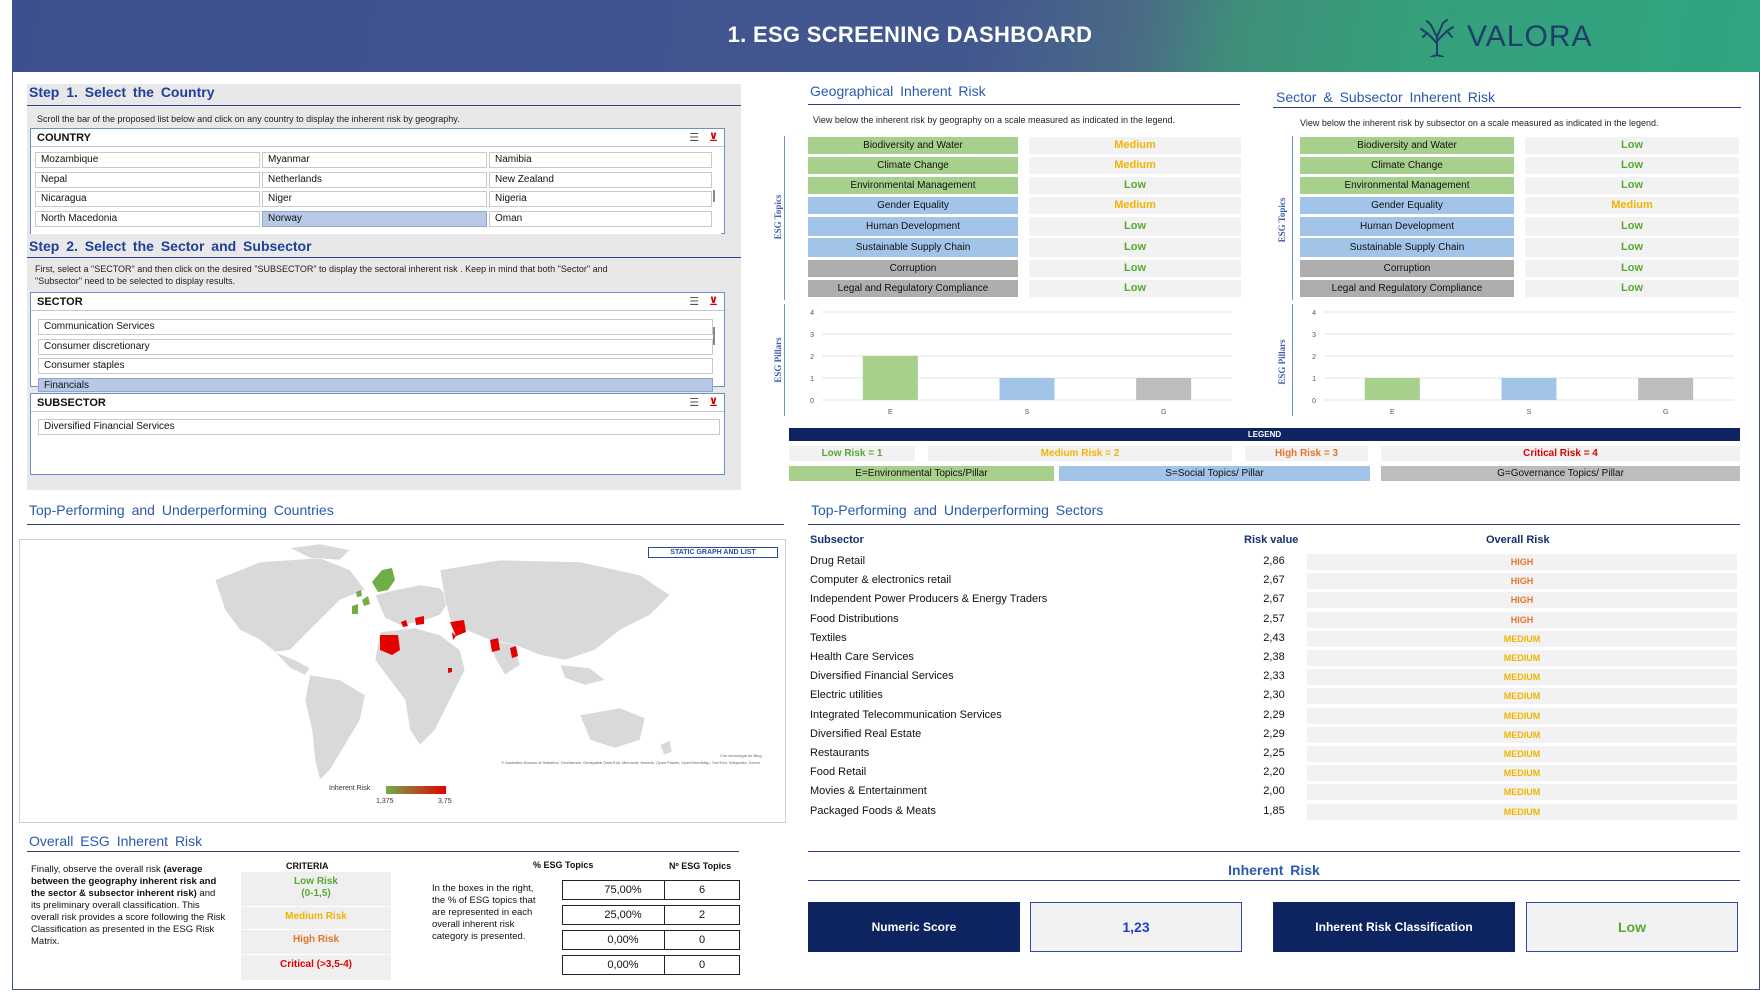 This screenshot has height=997, width=1760. I want to click on country-item: New Zealand, so click(600, 179).